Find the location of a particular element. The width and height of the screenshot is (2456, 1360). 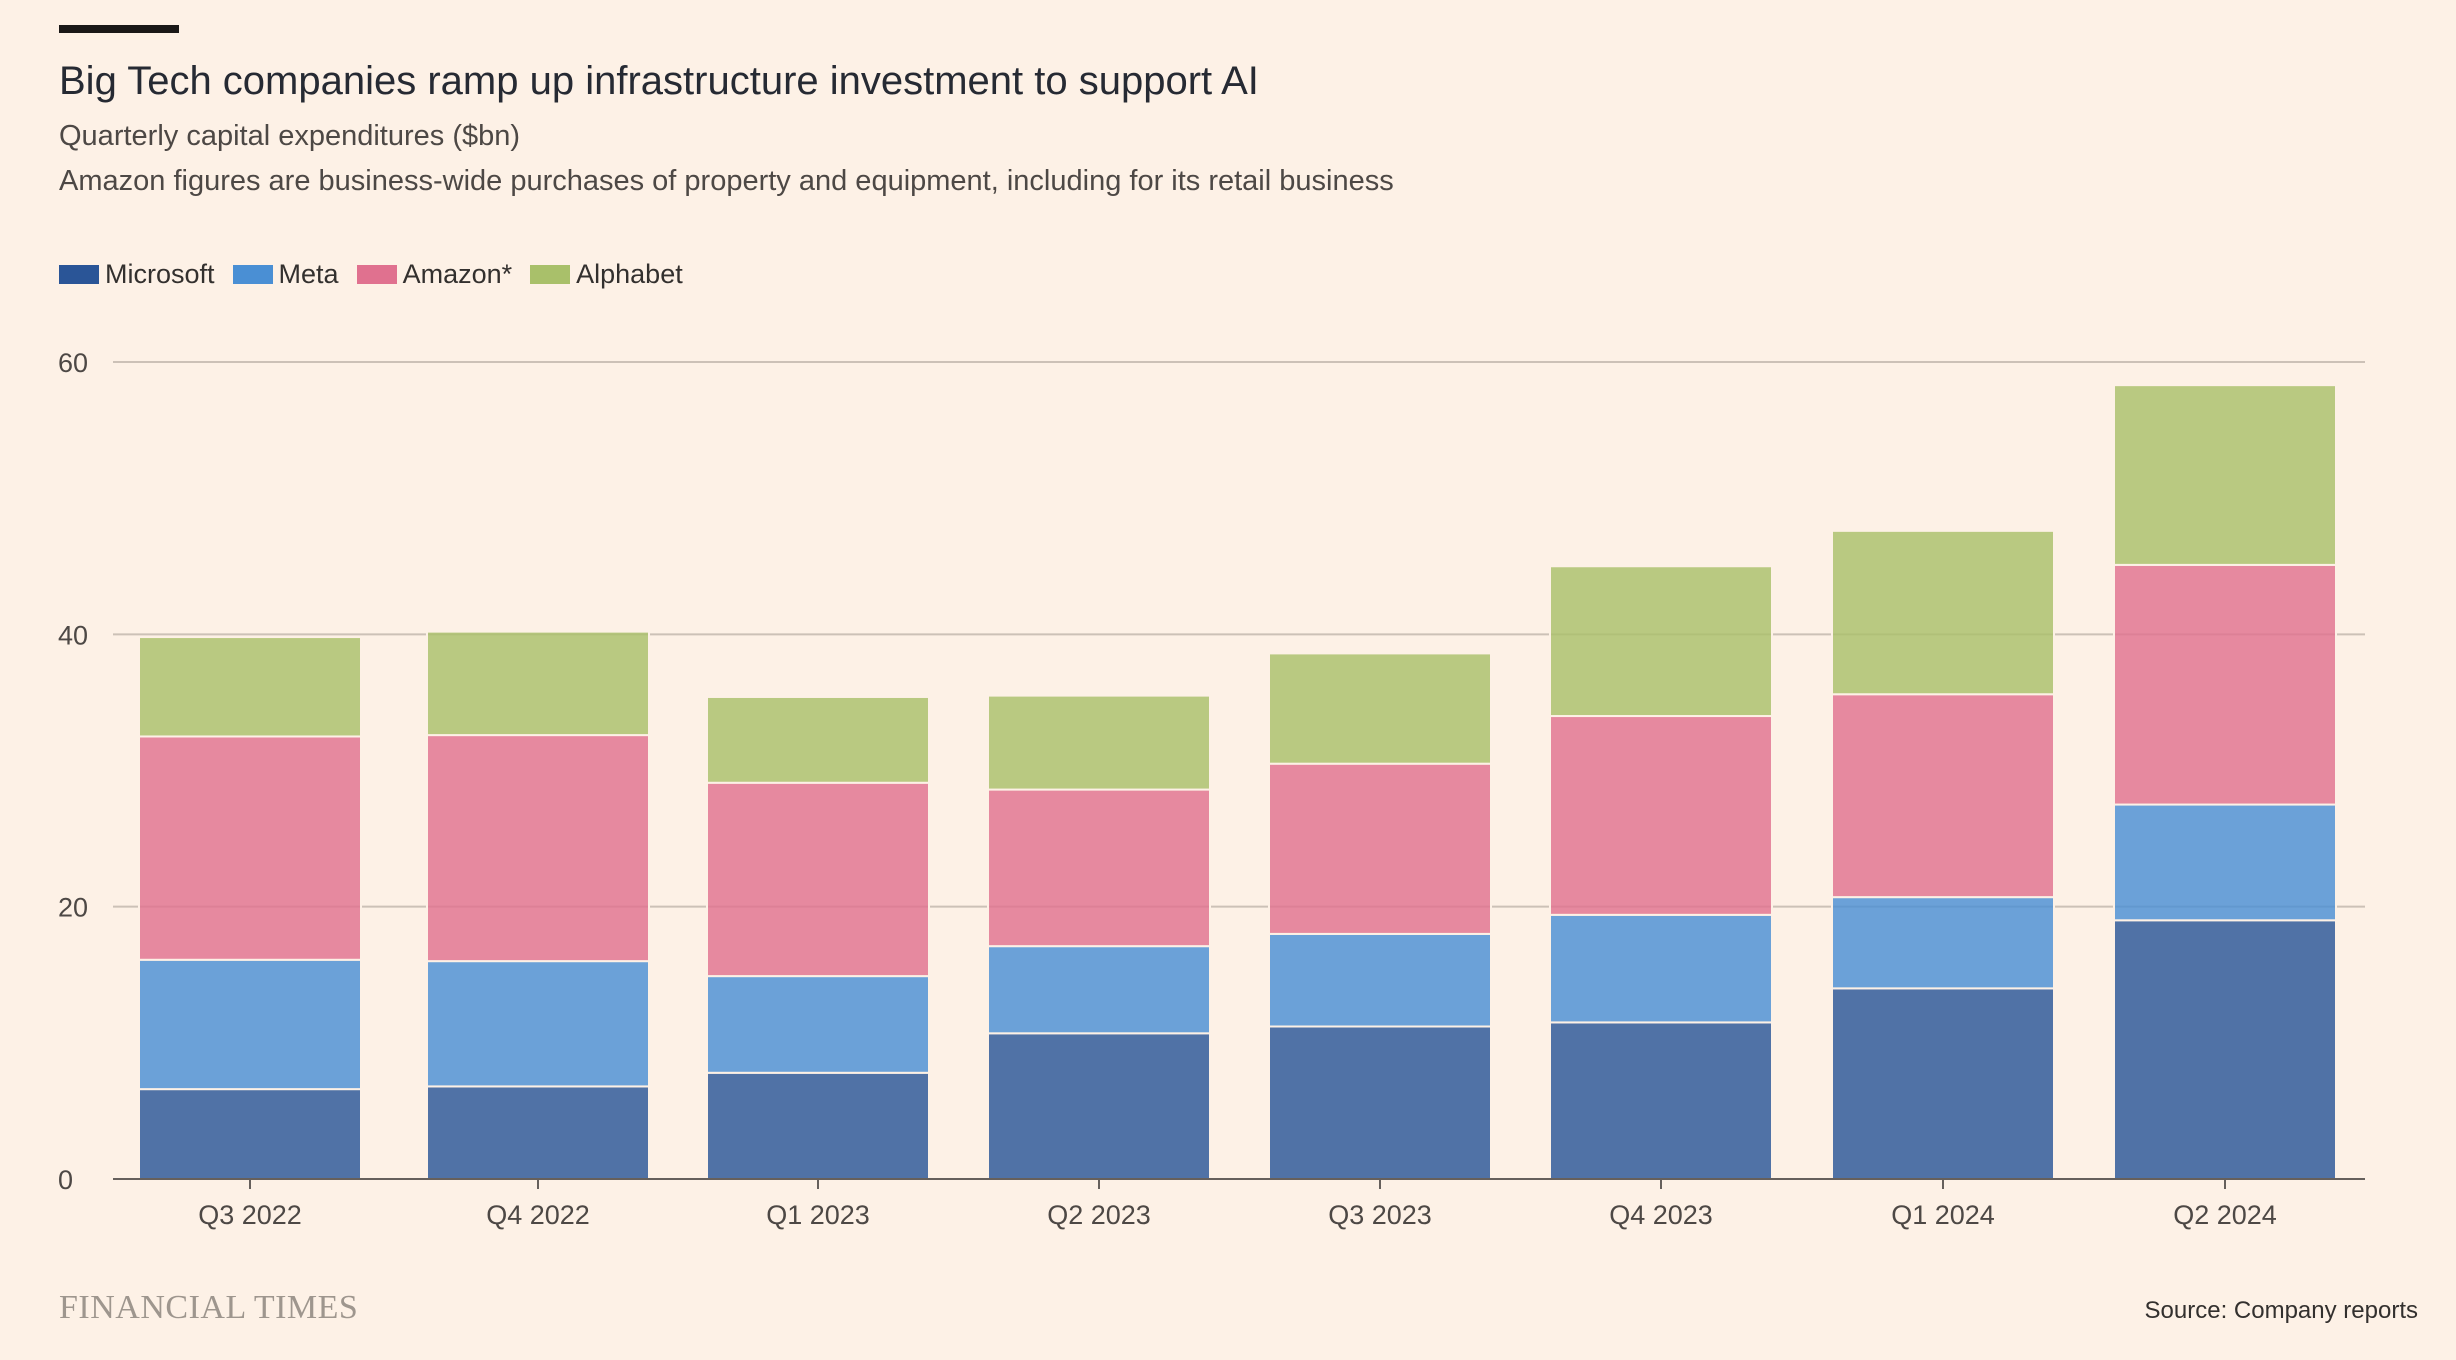

bar-meta-q3-2023 is located at coordinates (1380, 980).